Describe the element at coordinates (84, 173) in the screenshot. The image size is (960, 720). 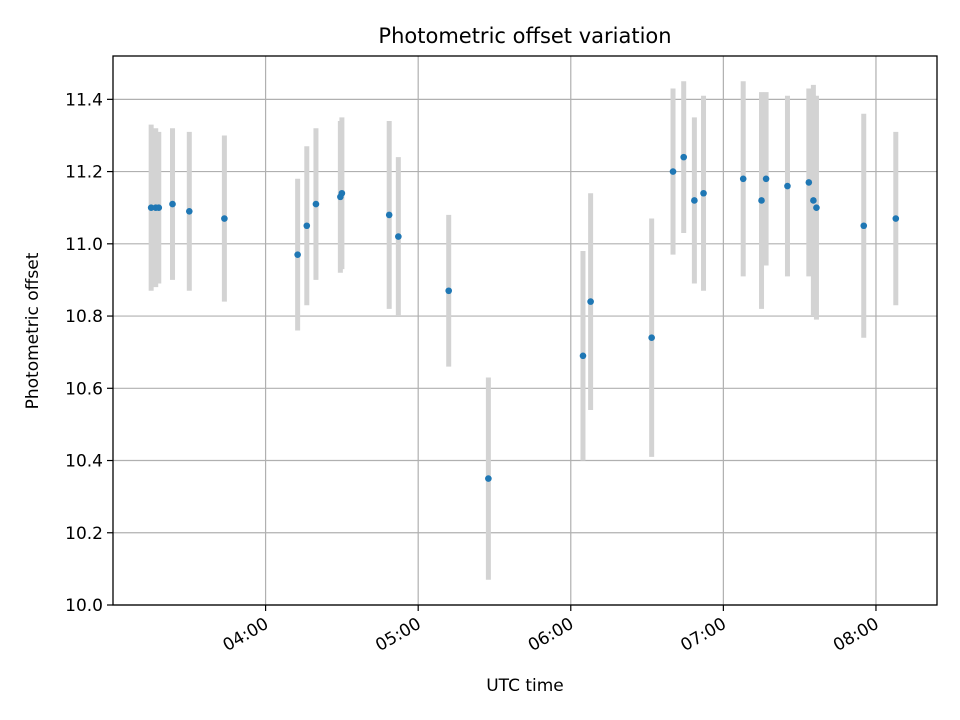
I see `y-tick-label: 11.2` at that location.